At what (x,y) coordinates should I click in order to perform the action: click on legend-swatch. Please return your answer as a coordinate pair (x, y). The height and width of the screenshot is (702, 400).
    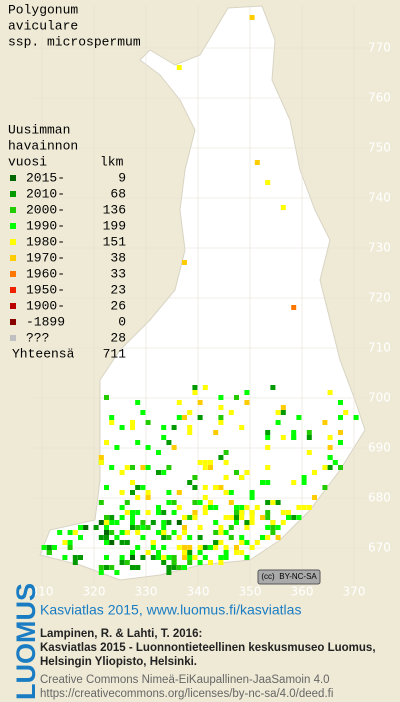
    Looking at the image, I should click on (13, 274).